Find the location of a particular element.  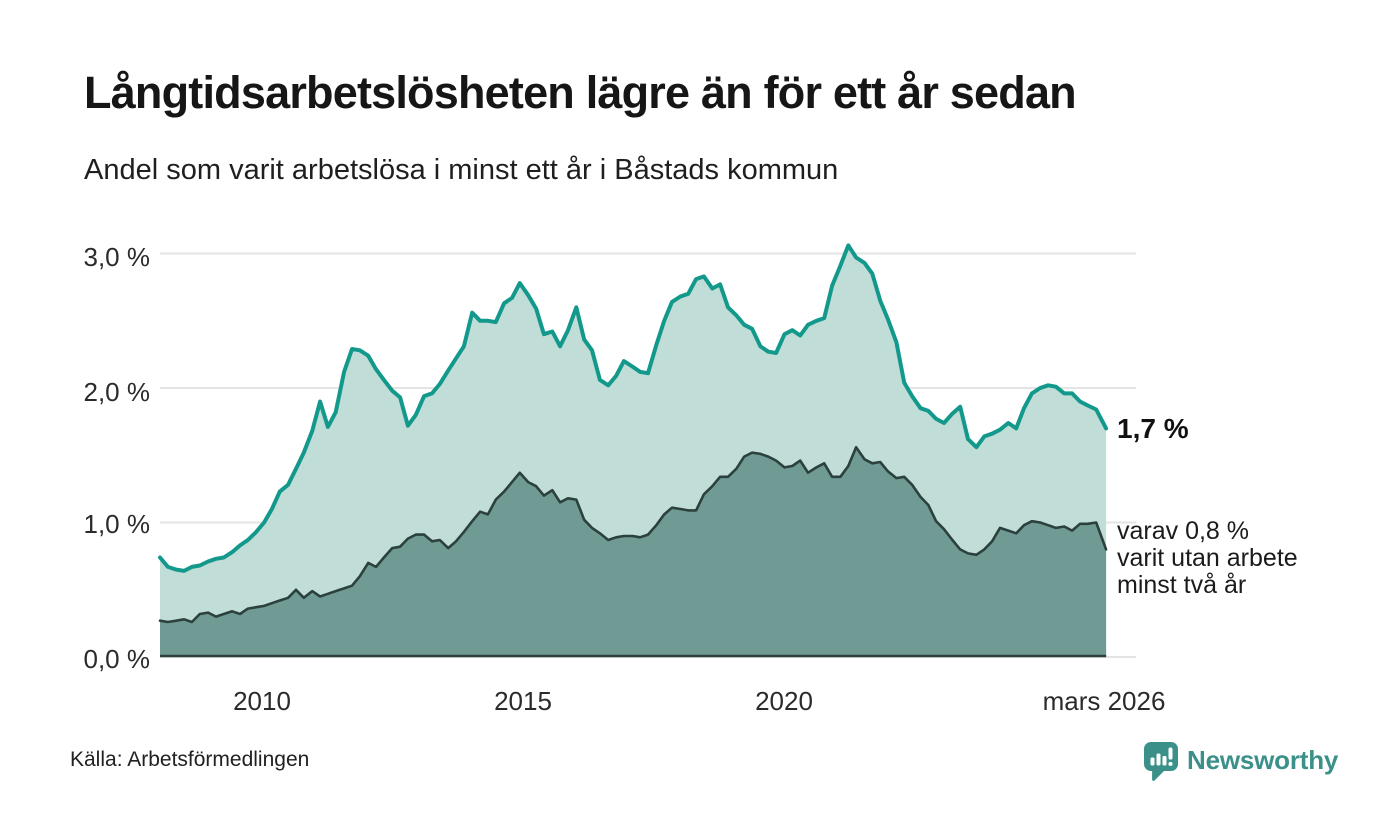

newsworthy-wordmark: Newsworthy is located at coordinates (1263, 760).